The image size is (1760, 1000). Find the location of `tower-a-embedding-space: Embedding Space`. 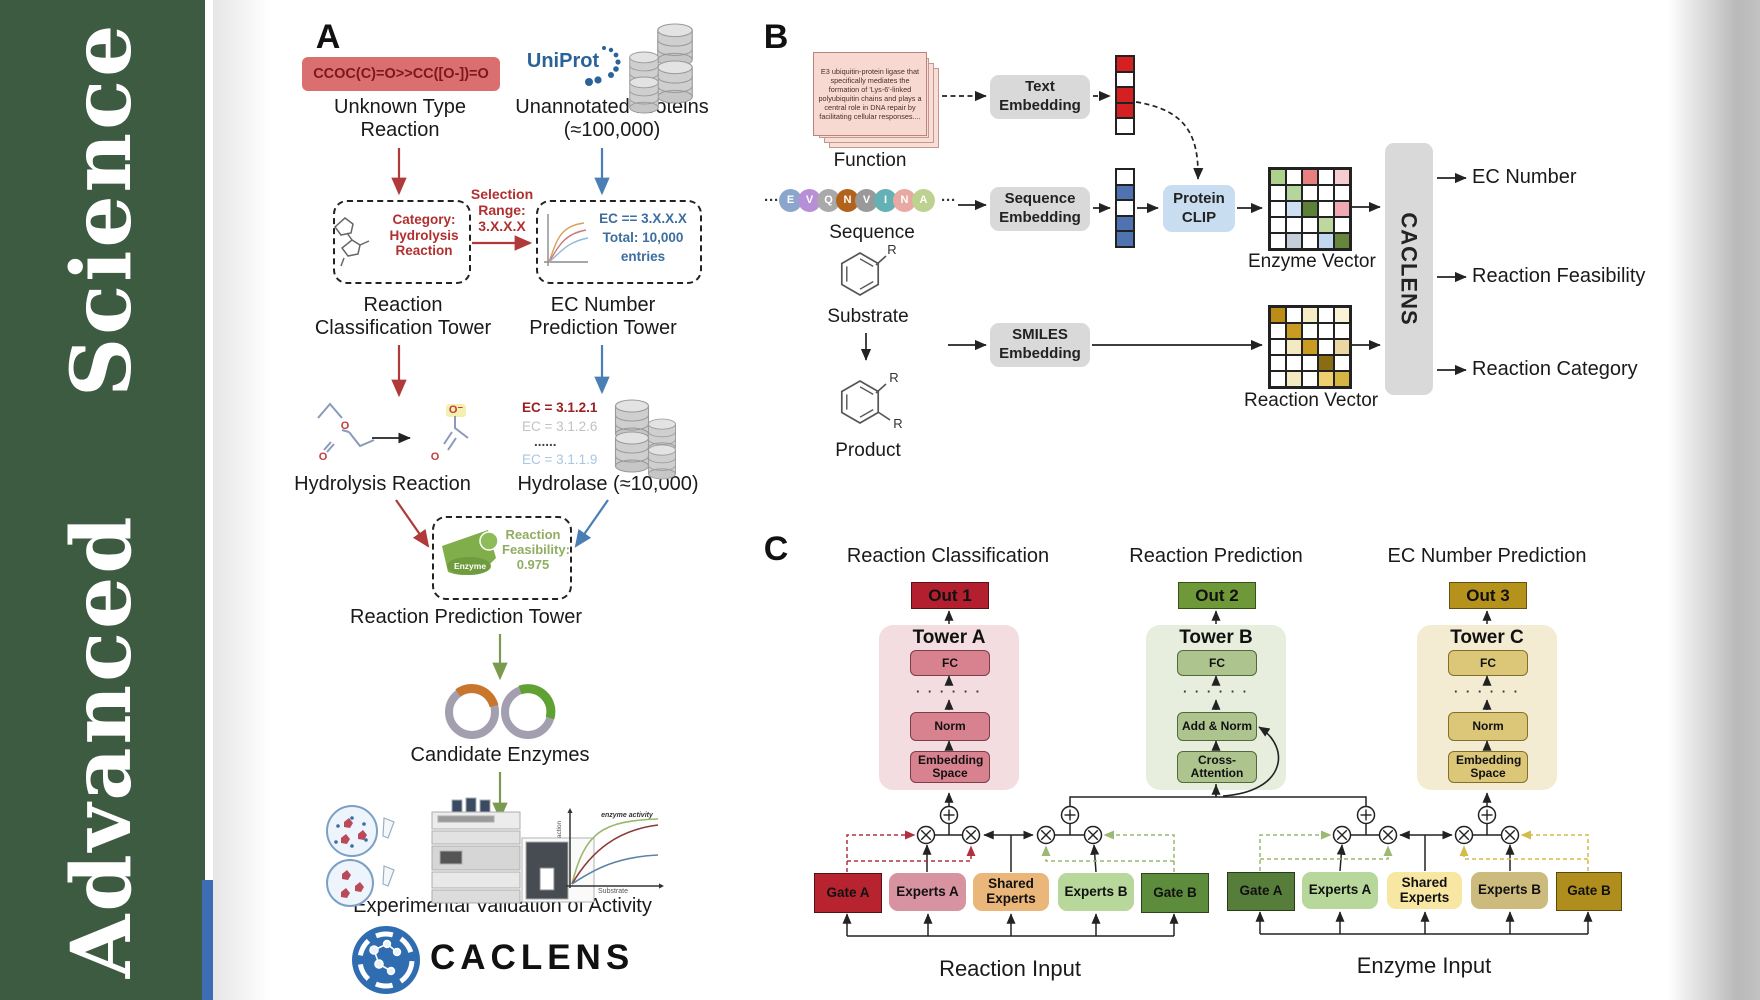

tower-a-embedding-space: Embedding Space is located at coordinates (950, 767).